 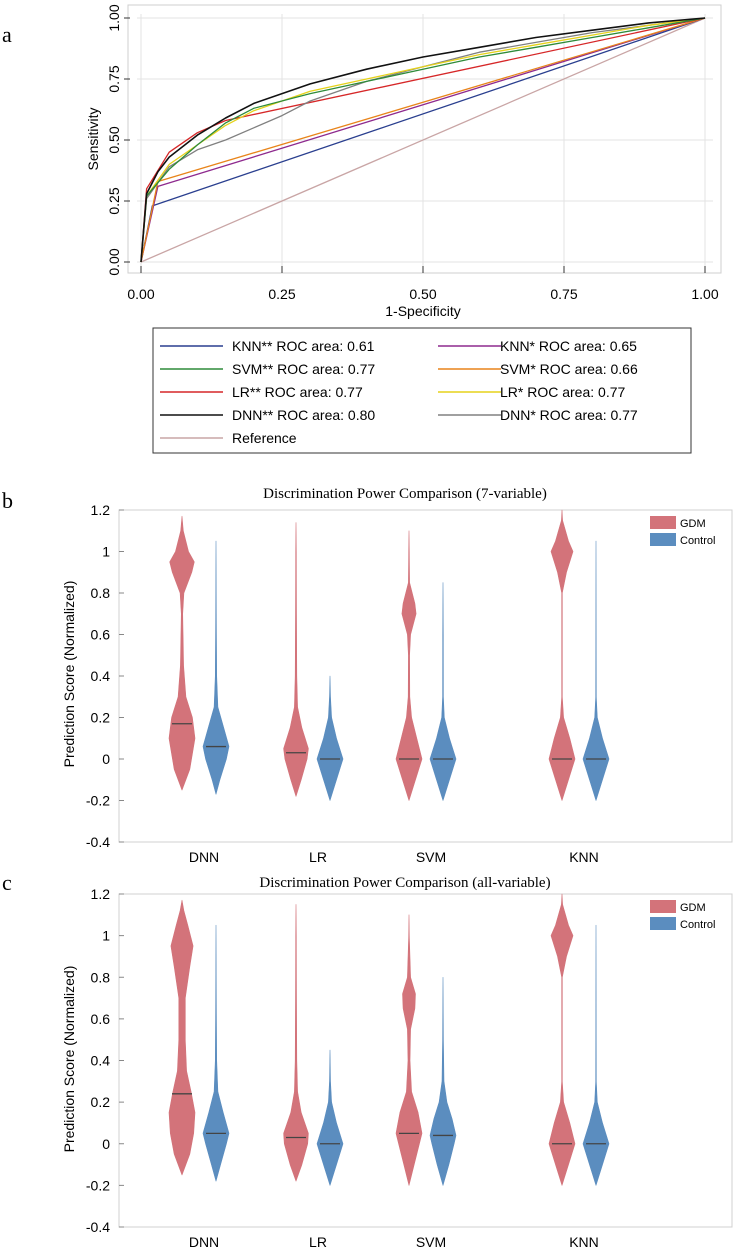 What do you see at coordinates (569, 415) in the screenshot?
I see `roc-legend-label-dnn1: DNN* ROC area: 0.77` at bounding box center [569, 415].